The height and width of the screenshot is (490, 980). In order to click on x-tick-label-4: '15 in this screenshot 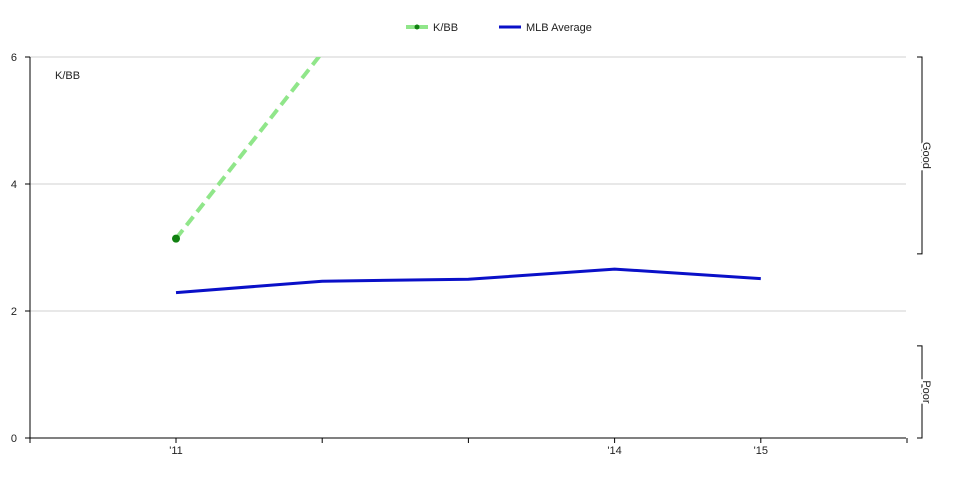, I will do `click(761, 451)`.